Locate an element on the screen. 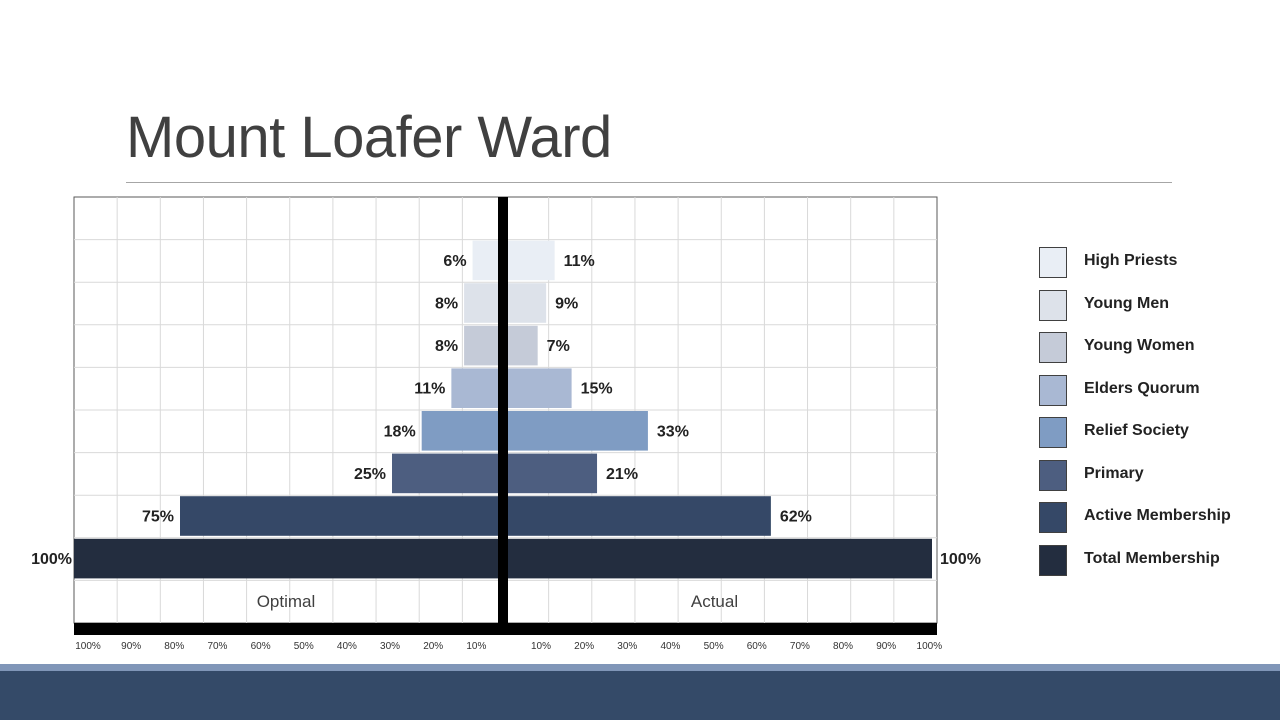 The height and width of the screenshot is (720, 1280). legend-item-high-priests: High Priests is located at coordinates (1159, 263).